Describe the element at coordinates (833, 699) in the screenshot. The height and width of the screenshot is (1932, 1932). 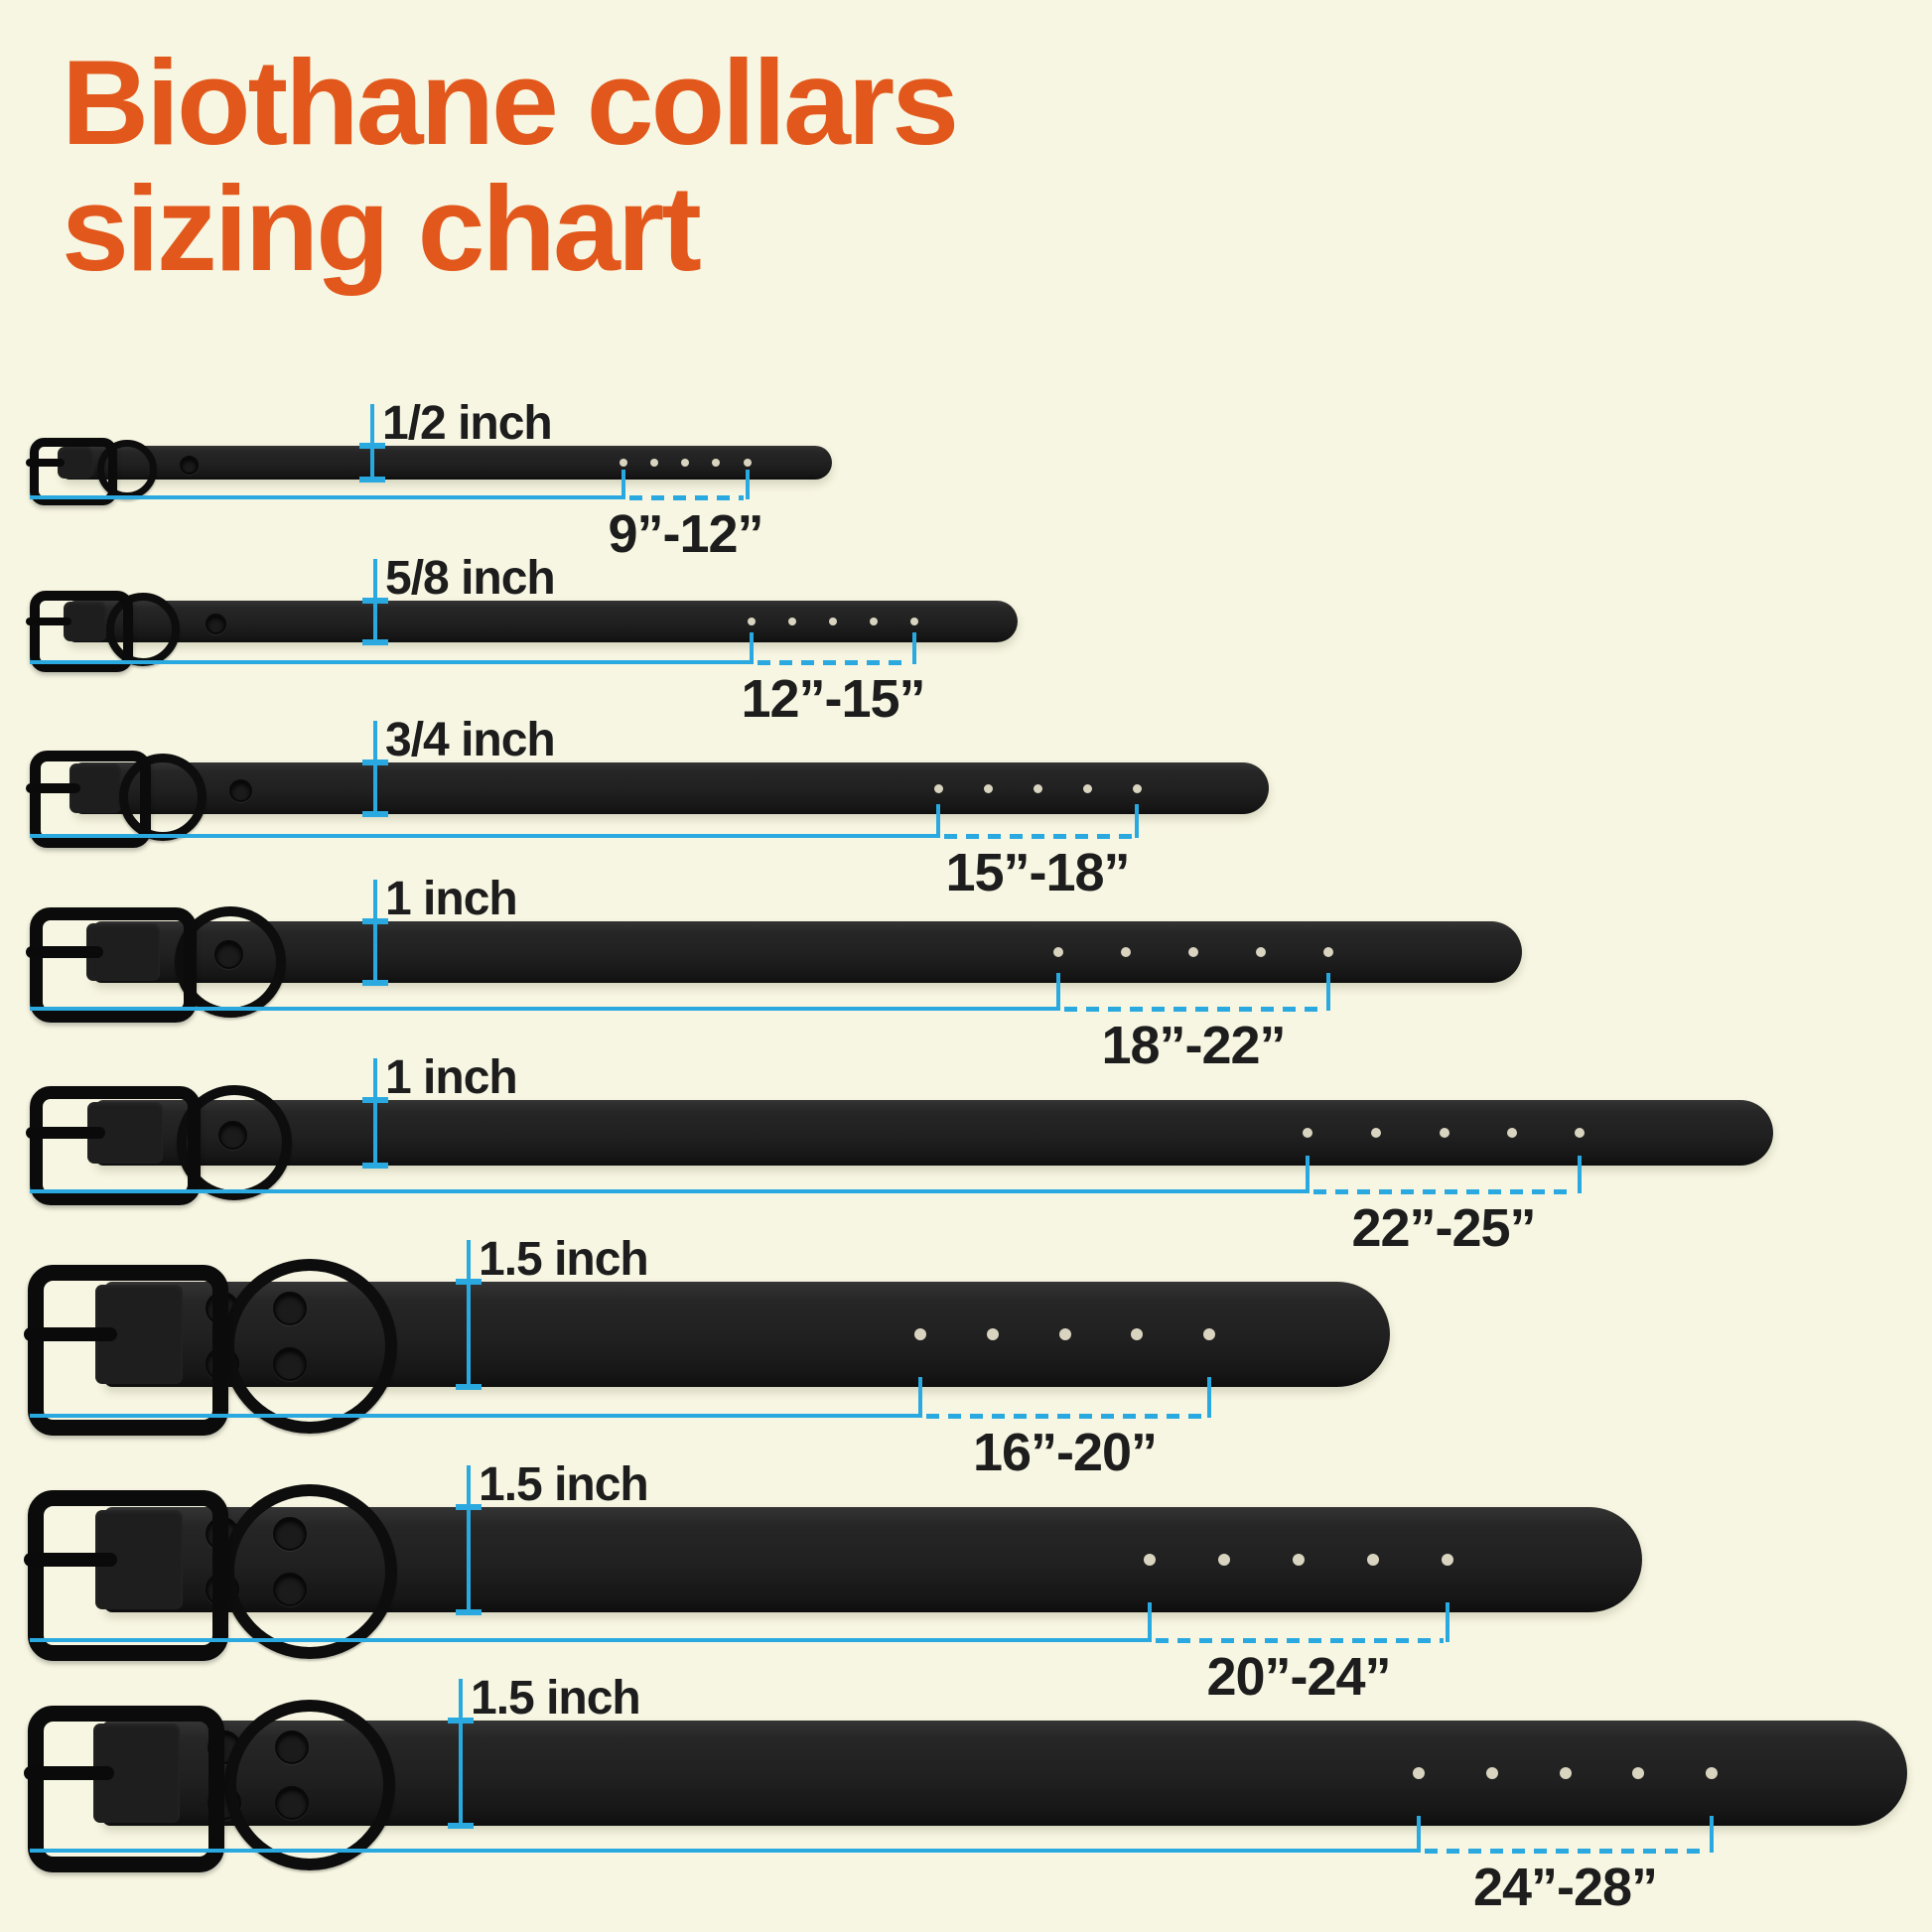
I see `collar-size-range-label: 12”-15”` at that location.